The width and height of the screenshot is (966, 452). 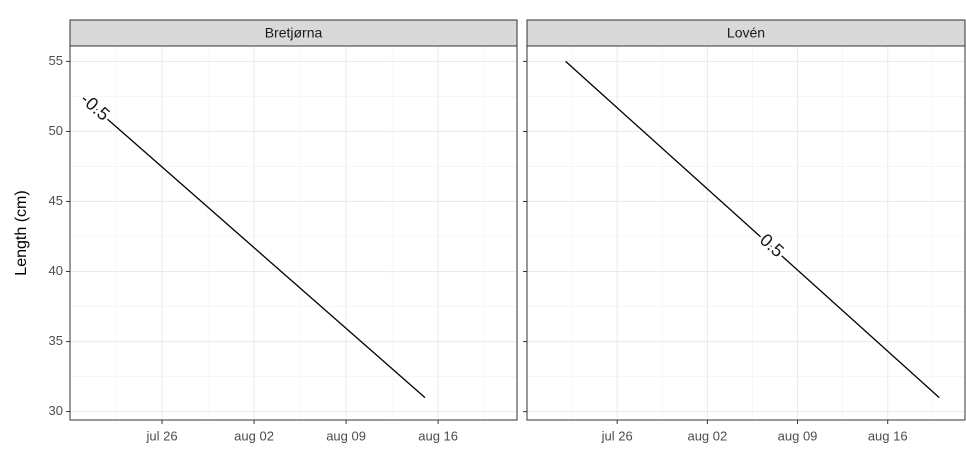 What do you see at coordinates (56, 340) in the screenshot?
I see `y-tick-label: 35` at bounding box center [56, 340].